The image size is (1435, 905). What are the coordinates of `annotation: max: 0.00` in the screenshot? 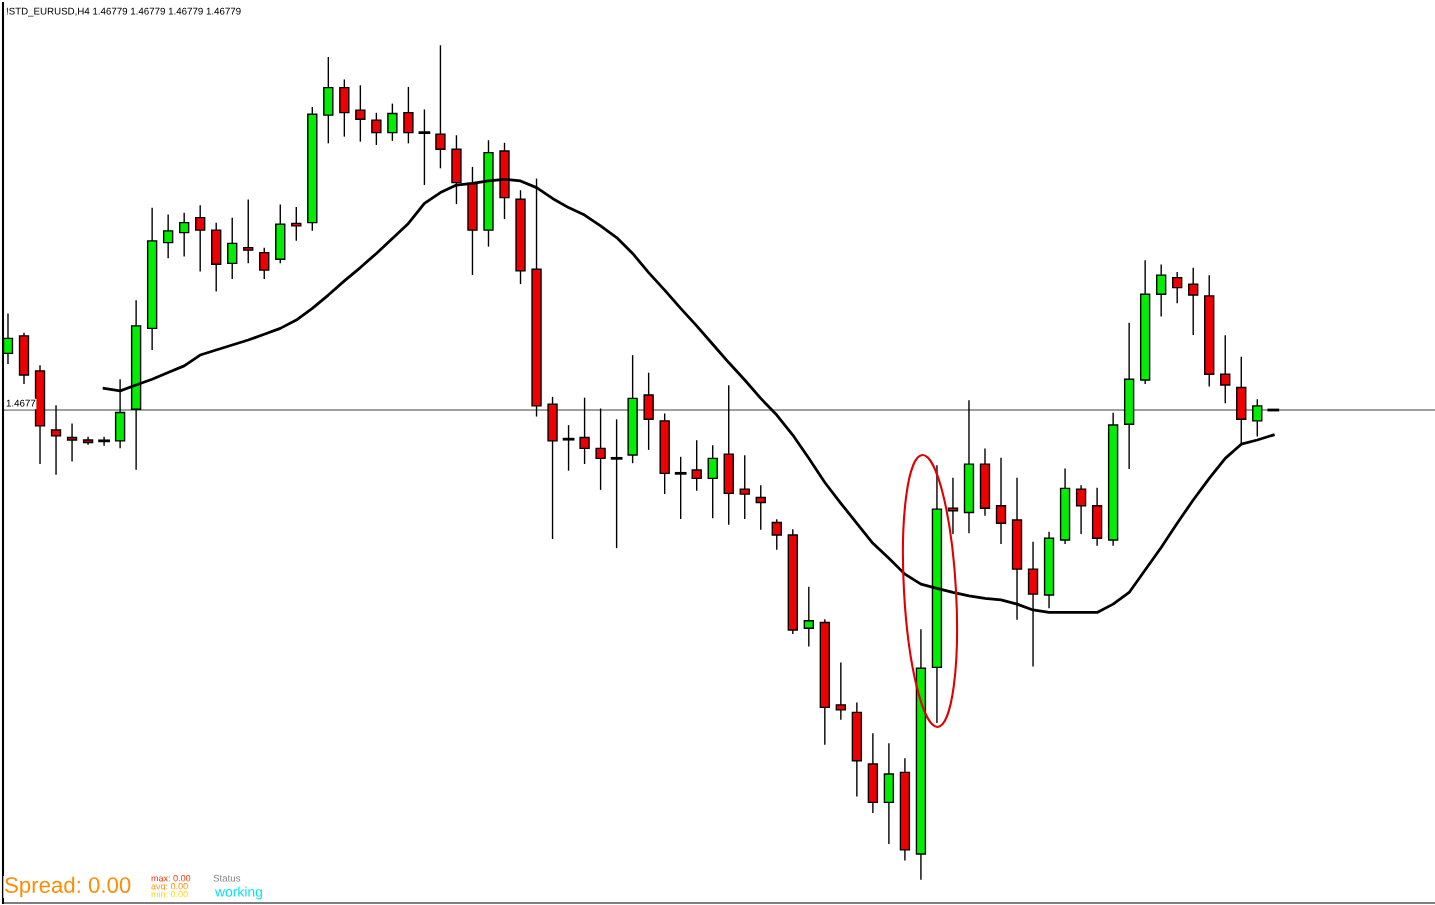 It's located at (171, 878).